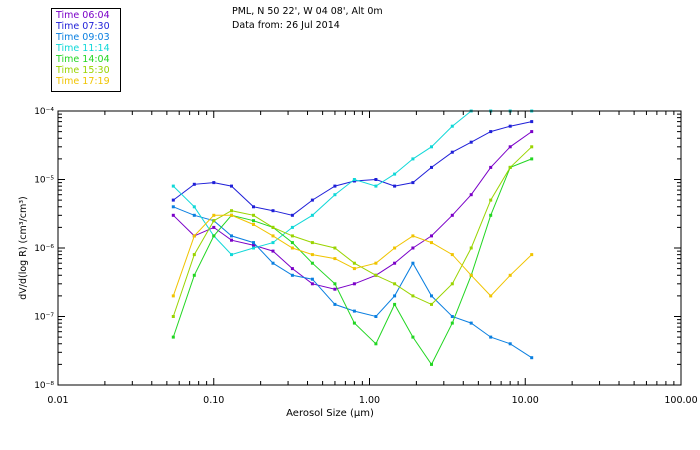 This screenshot has width=700, height=450. I want to click on legend-item: Time 09:03, so click(83, 37).